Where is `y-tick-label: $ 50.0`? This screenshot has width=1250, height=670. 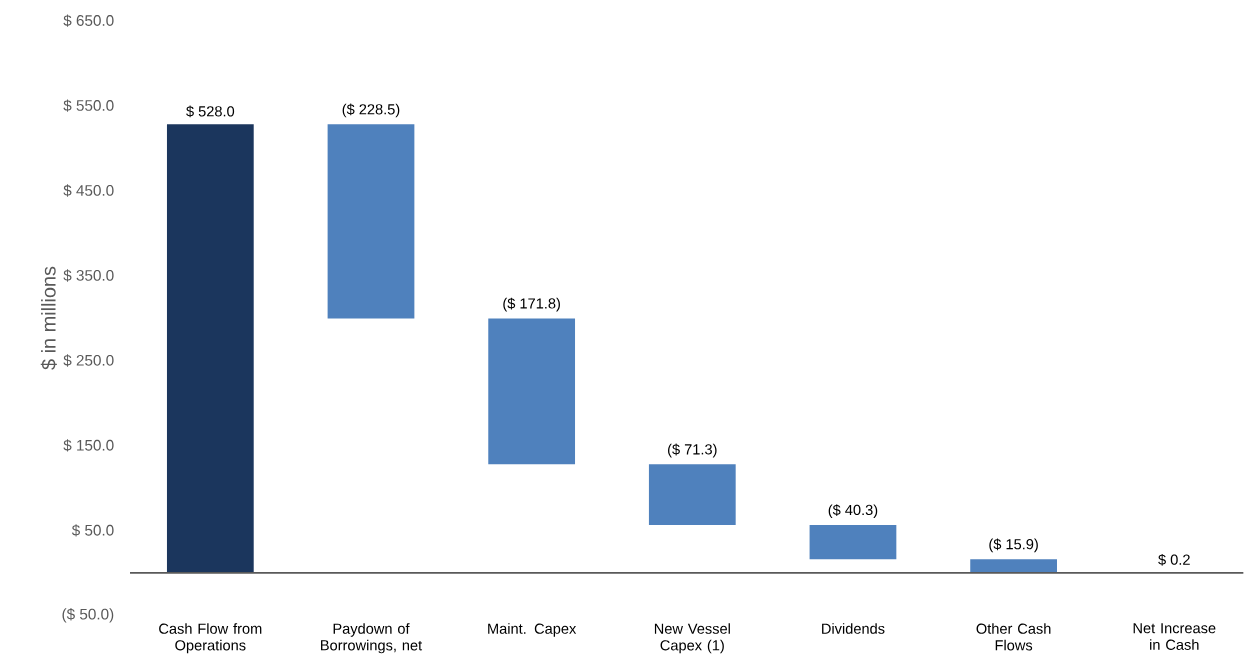 y-tick-label: $ 50.0 is located at coordinates (92, 530).